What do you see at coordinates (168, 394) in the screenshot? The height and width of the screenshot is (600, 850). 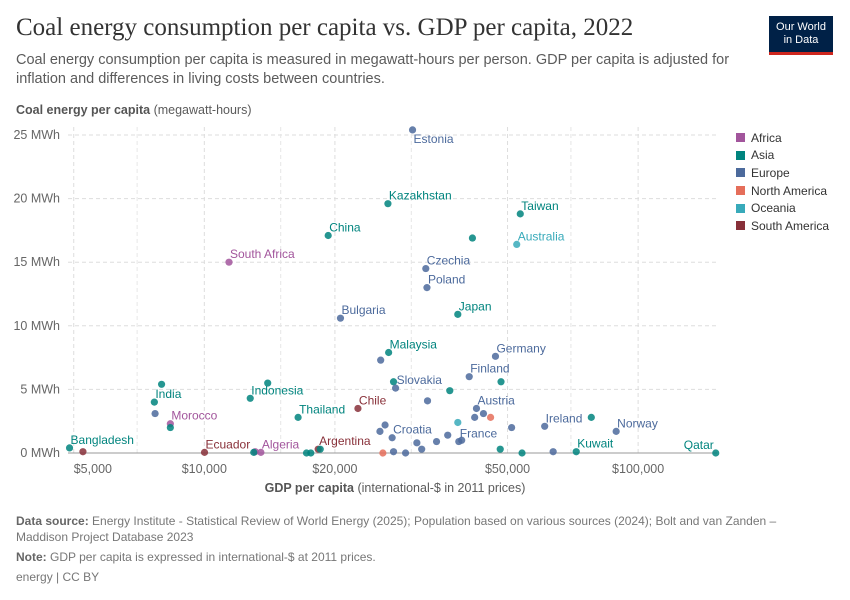 I see `point-label: India` at bounding box center [168, 394].